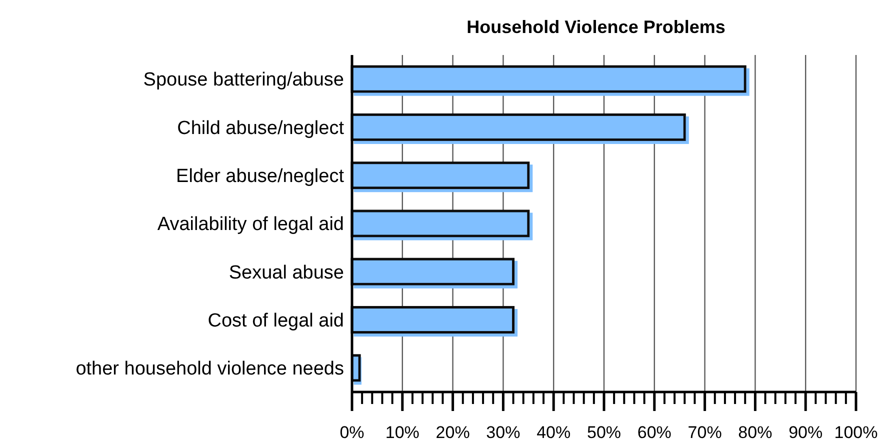  I want to click on x-tick-label: 20%, so click(453, 432).